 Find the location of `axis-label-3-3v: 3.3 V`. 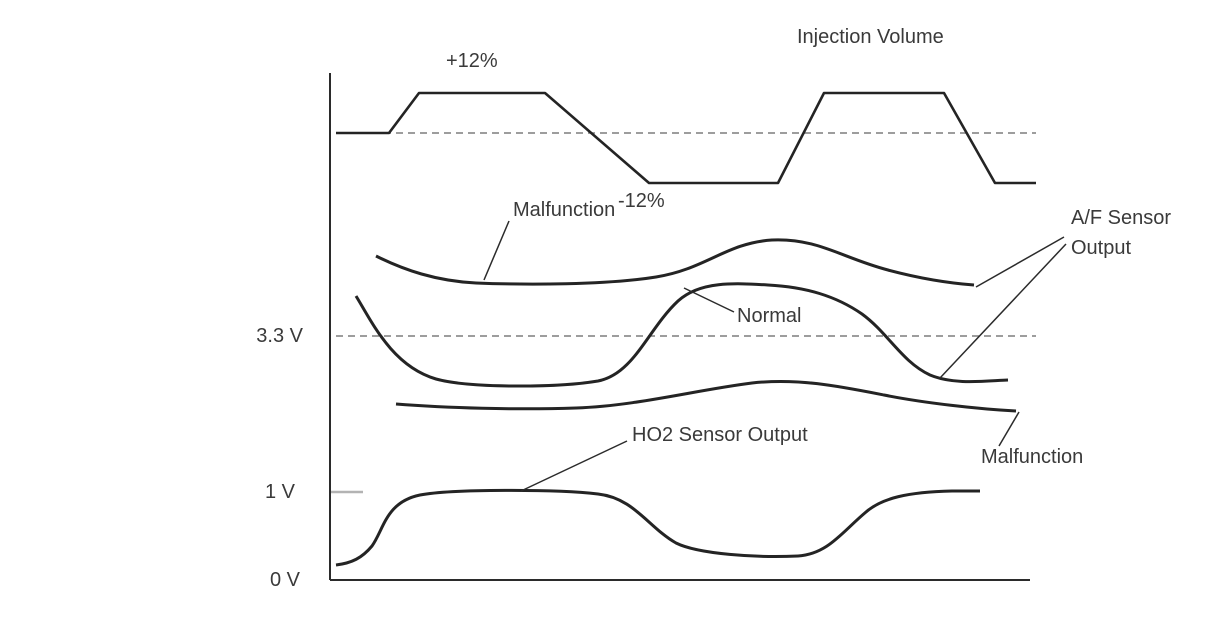

axis-label-3-3v: 3.3 V is located at coordinates (279, 336).